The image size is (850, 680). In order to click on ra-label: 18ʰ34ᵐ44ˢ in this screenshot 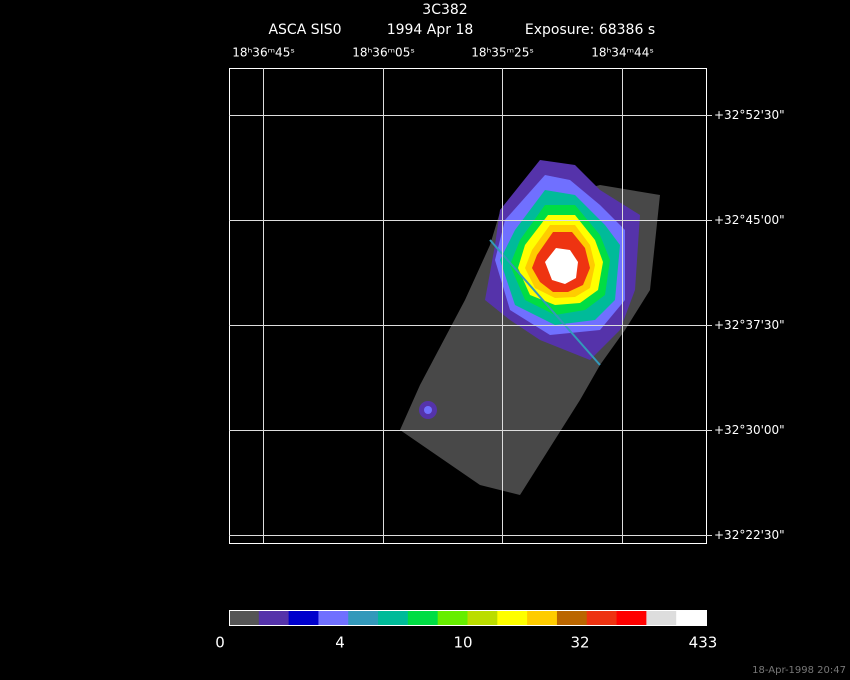, I will do `click(622, 53)`.